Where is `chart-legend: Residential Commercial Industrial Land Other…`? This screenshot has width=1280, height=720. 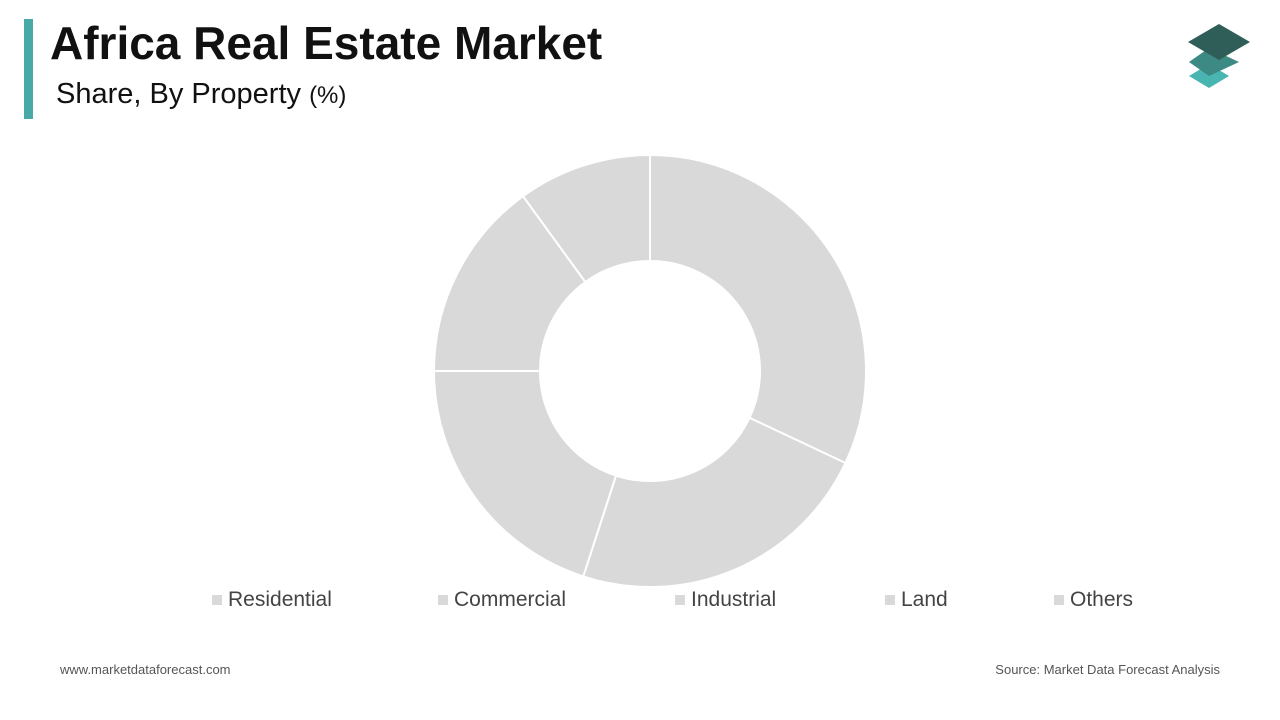
chart-legend: Residential Commercial Industrial Land Other… is located at coordinates (640, 602).